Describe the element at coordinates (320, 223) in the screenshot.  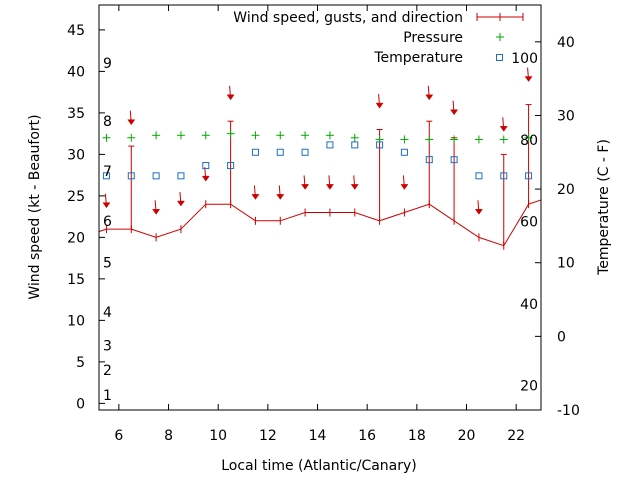
I see `wind-speed-line` at that location.